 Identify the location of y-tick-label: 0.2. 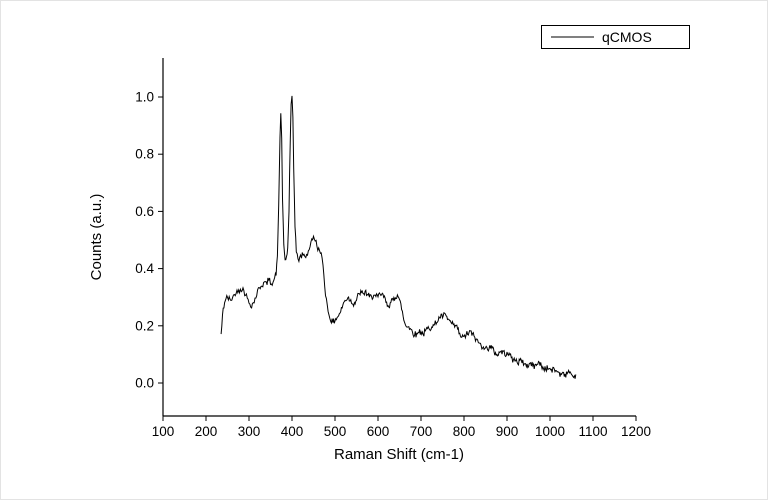
(144, 325).